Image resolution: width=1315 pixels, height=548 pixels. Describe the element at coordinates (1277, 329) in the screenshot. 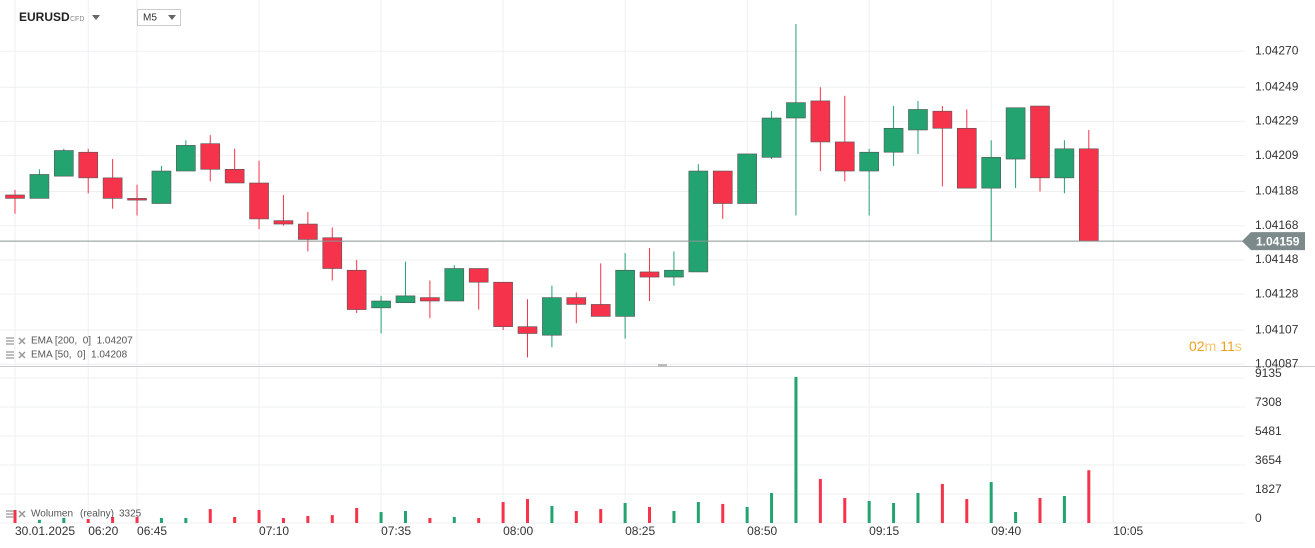

I see `y-tick-label: 1.04107` at that location.